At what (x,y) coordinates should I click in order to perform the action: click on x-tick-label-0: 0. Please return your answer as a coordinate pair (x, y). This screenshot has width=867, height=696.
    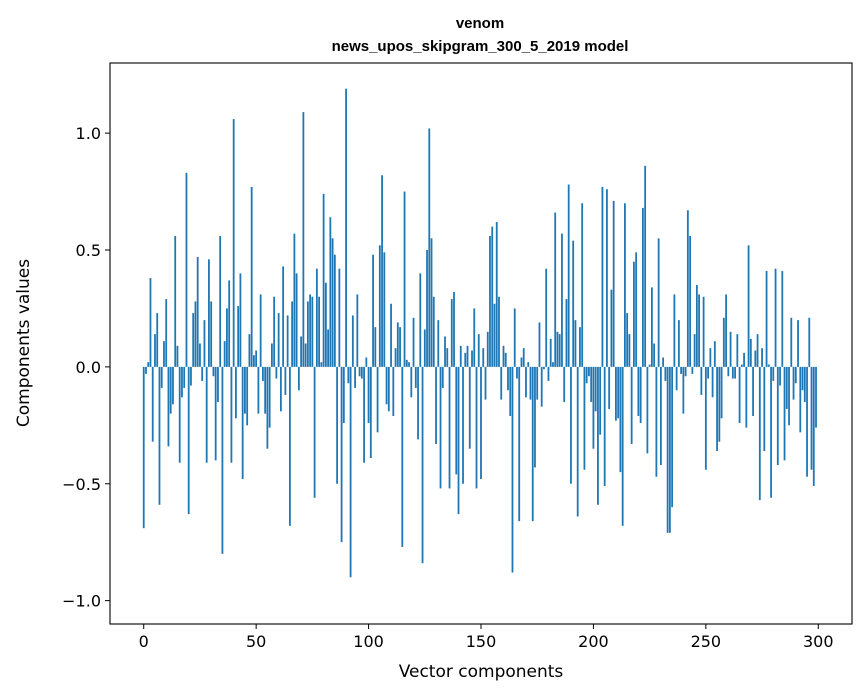
    Looking at the image, I should click on (144, 641).